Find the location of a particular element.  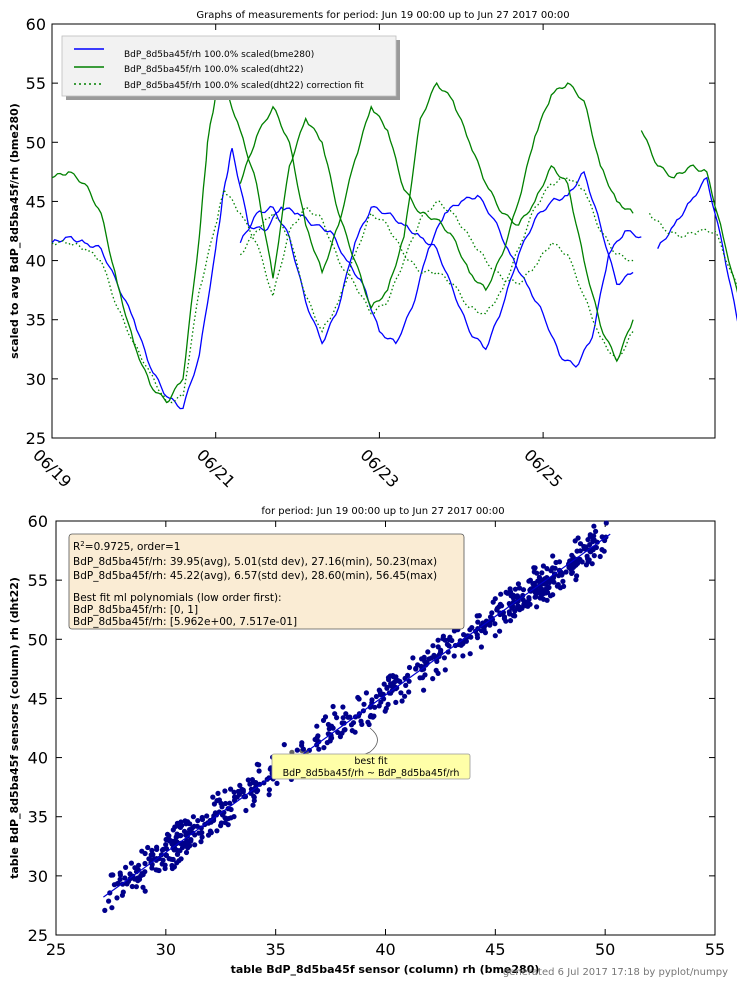

annotation-line-1: best fit is located at coordinates (371, 761).